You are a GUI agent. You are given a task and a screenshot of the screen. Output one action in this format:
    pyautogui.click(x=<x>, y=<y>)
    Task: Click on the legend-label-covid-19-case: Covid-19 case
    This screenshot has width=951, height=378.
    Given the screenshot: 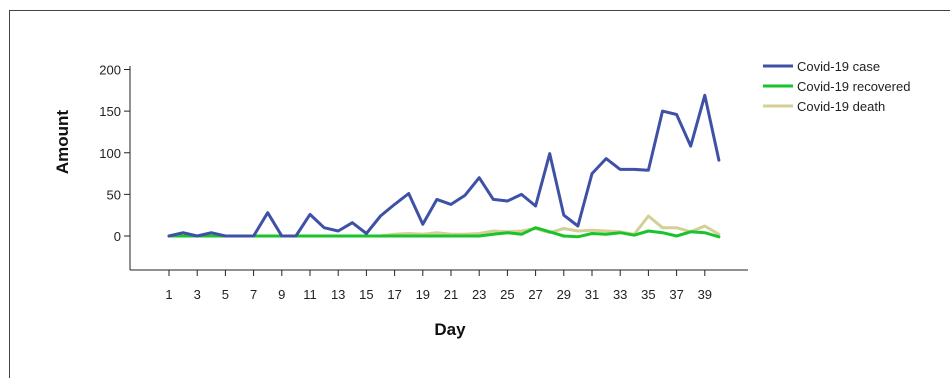 What is the action you would take?
    pyautogui.click(x=838, y=66)
    